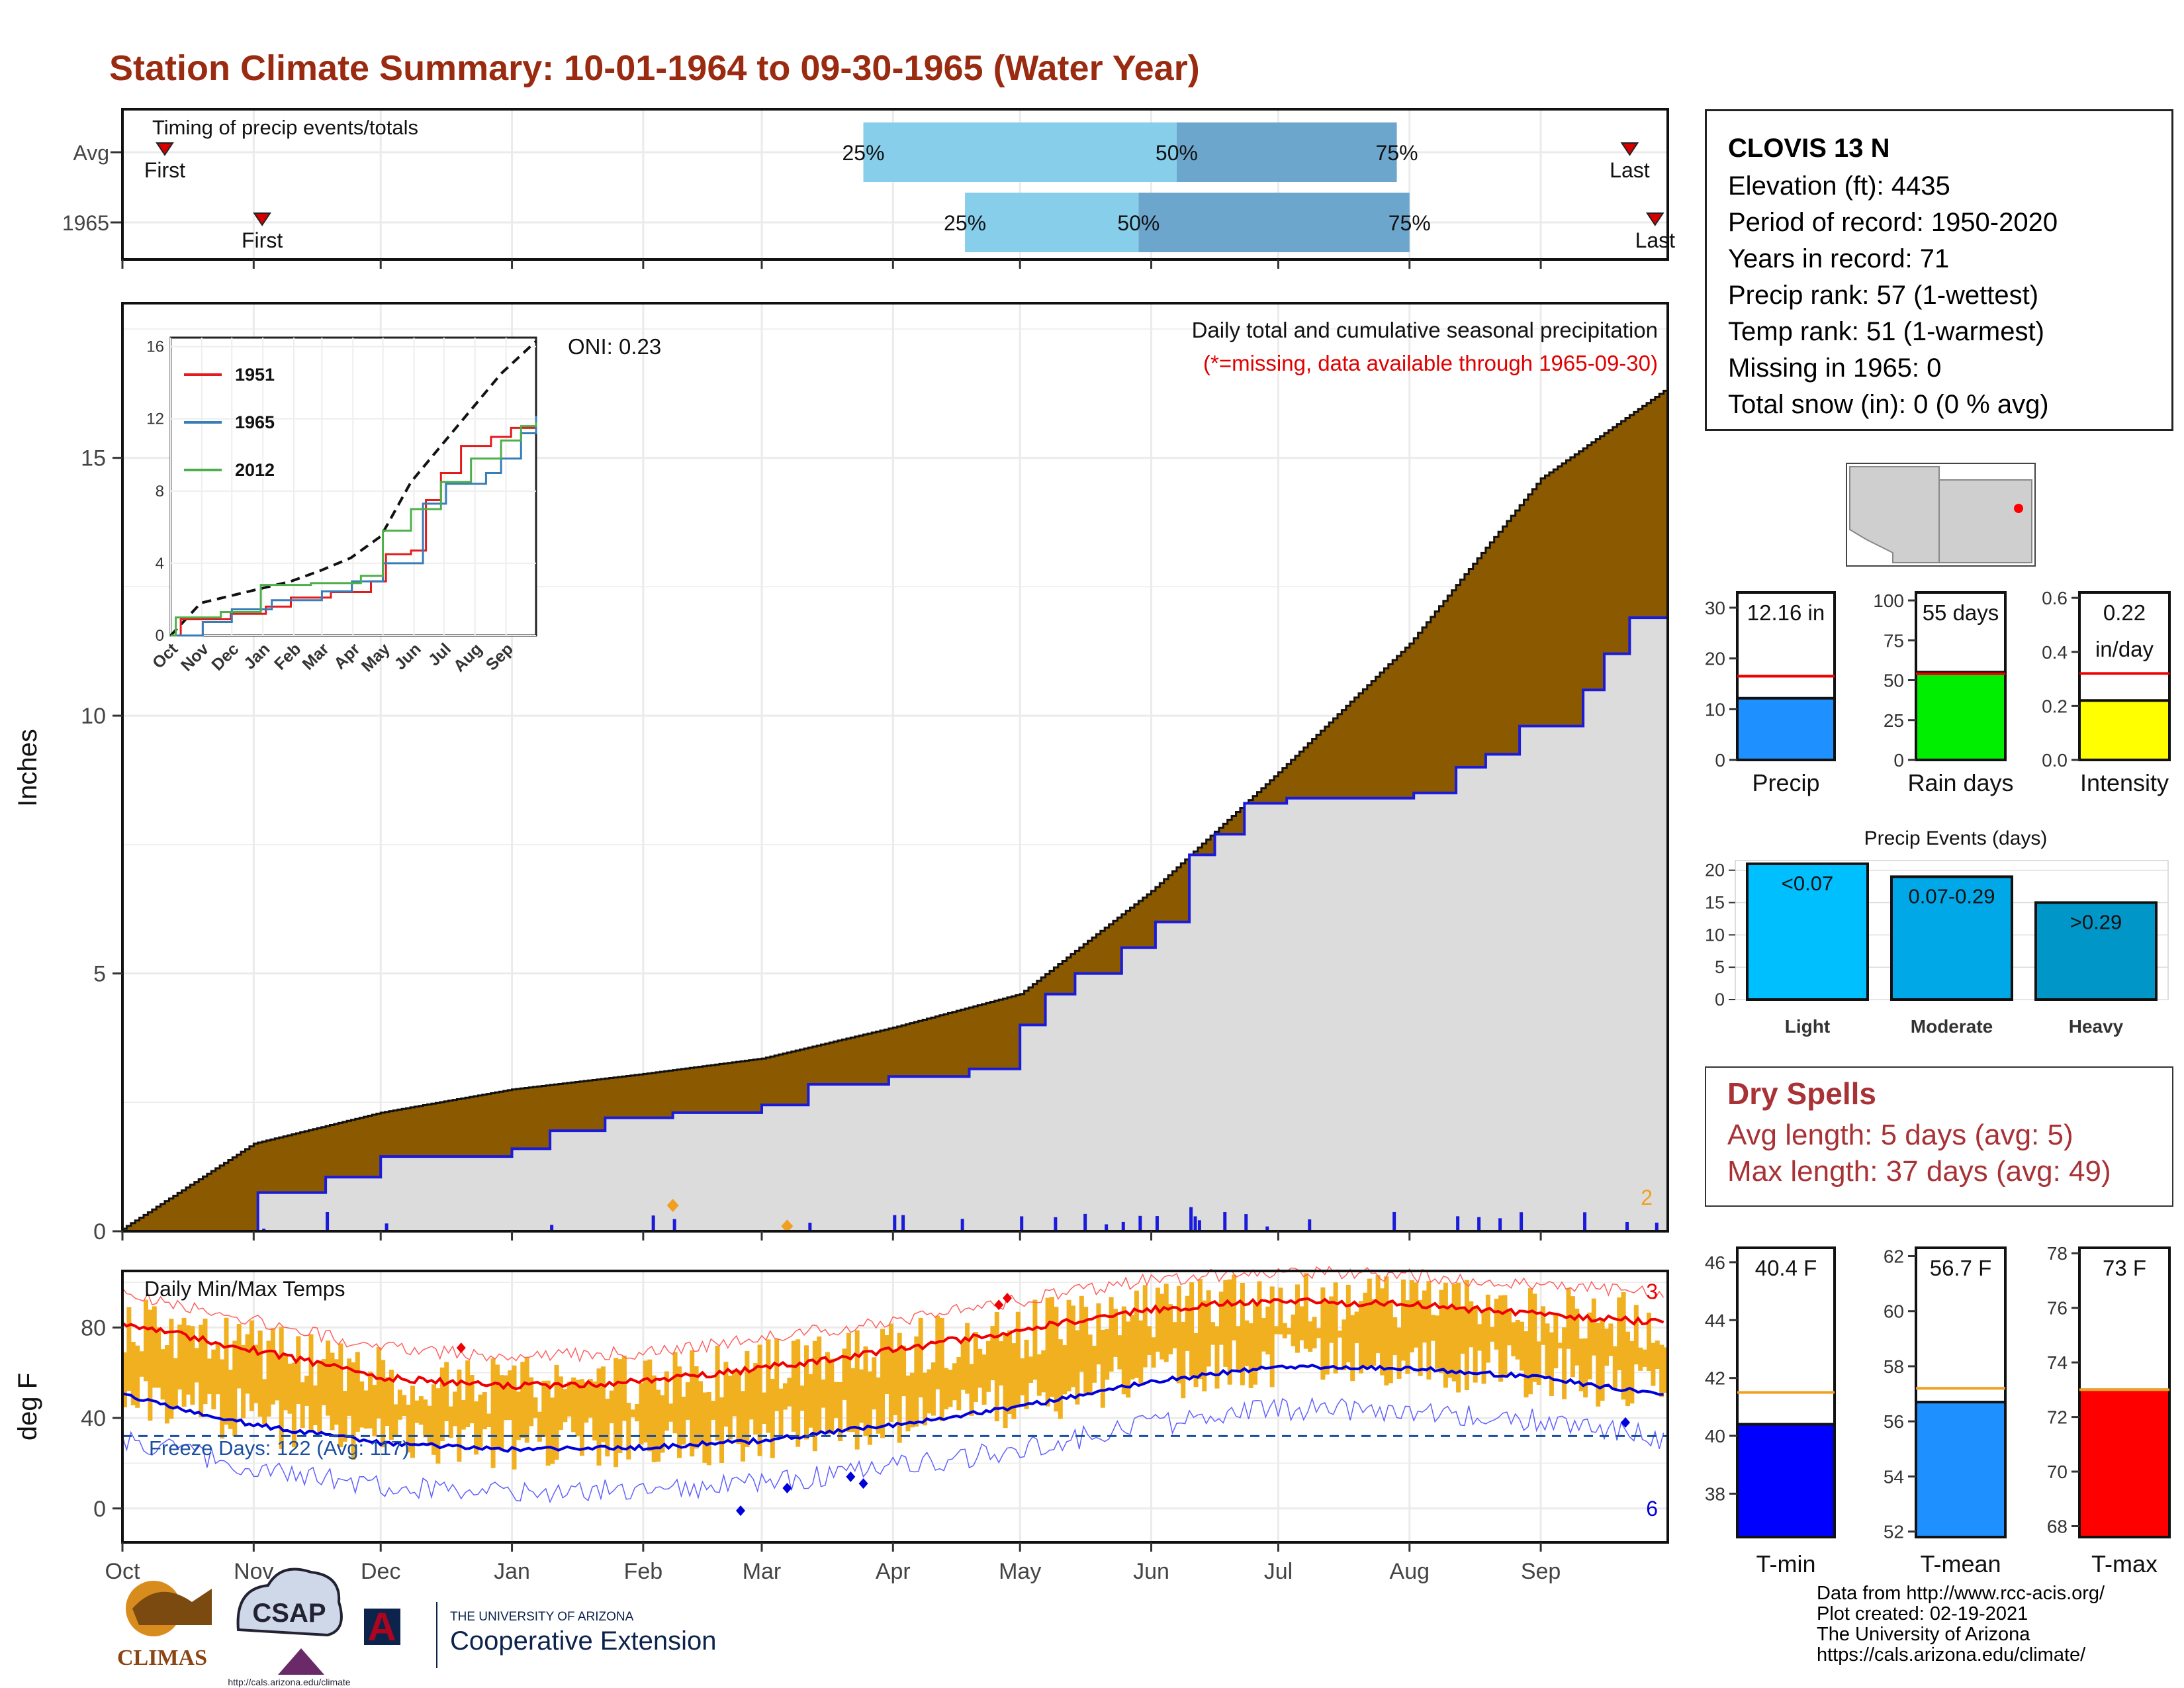  What do you see at coordinates (162, 1658) in the screenshot?
I see `climas-logo-text: CLIMAS` at bounding box center [162, 1658].